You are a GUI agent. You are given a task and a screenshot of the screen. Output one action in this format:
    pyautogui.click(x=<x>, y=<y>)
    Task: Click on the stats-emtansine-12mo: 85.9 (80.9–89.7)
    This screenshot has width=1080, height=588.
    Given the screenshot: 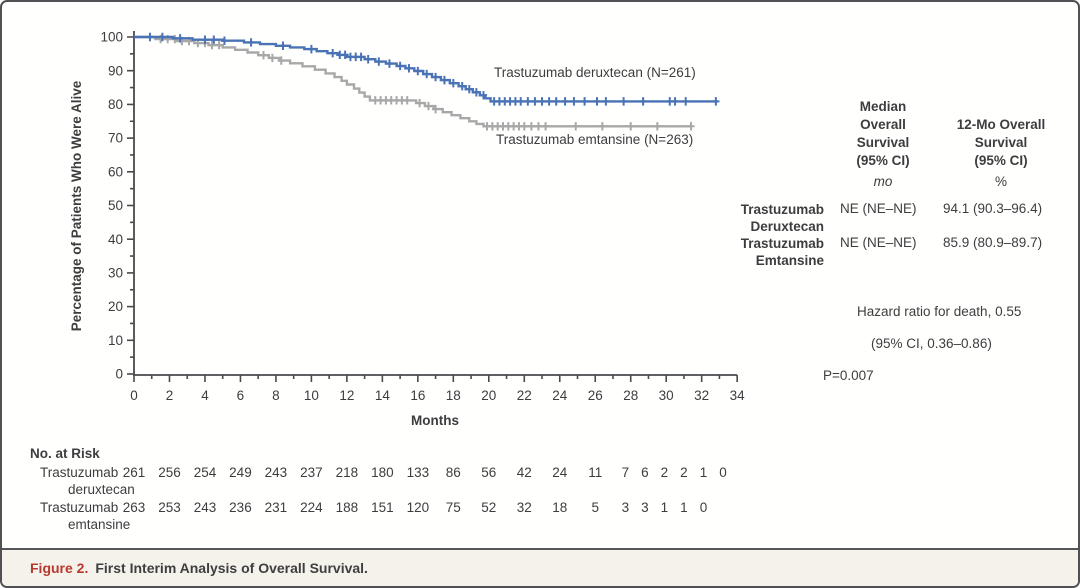 What is the action you would take?
    pyautogui.click(x=993, y=242)
    